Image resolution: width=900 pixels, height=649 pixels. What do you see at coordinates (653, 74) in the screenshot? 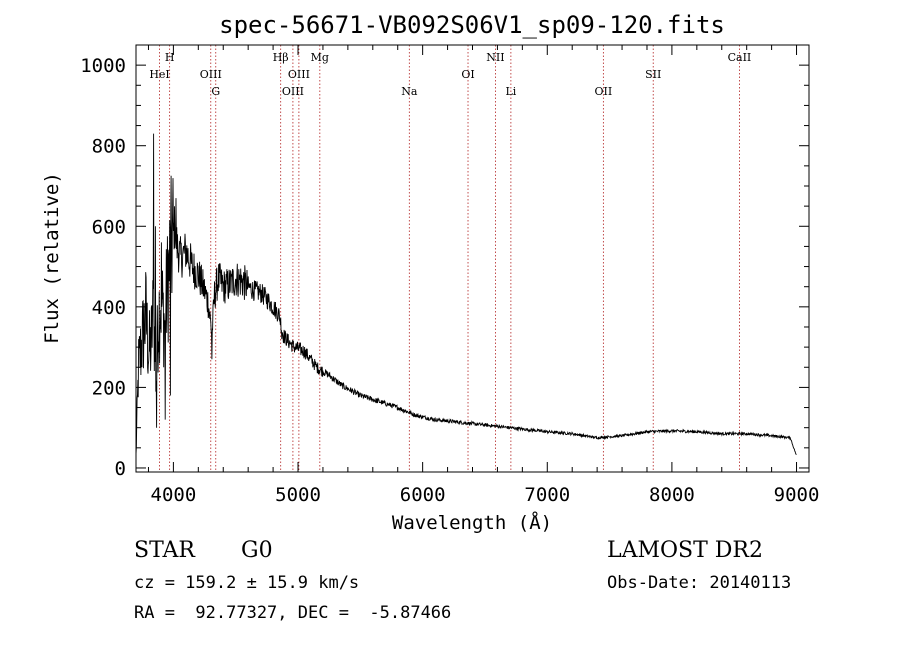
I see `line-label: SII` at bounding box center [653, 74].